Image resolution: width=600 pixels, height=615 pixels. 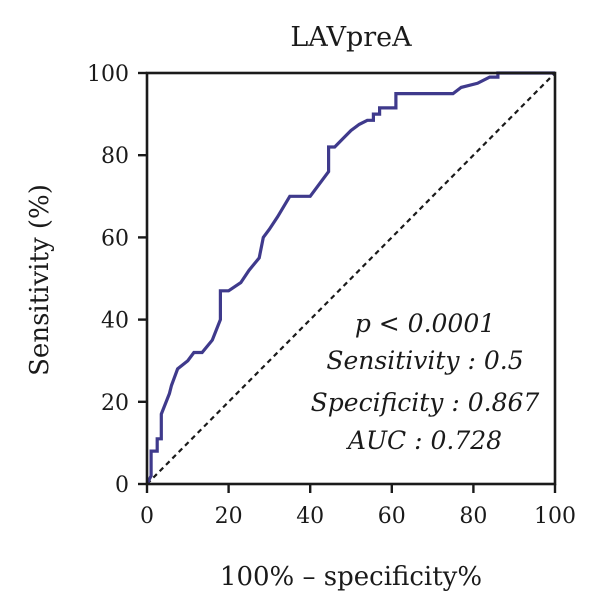 I want to click on y-axis-label: Sensitivity (%), so click(x=40, y=280).